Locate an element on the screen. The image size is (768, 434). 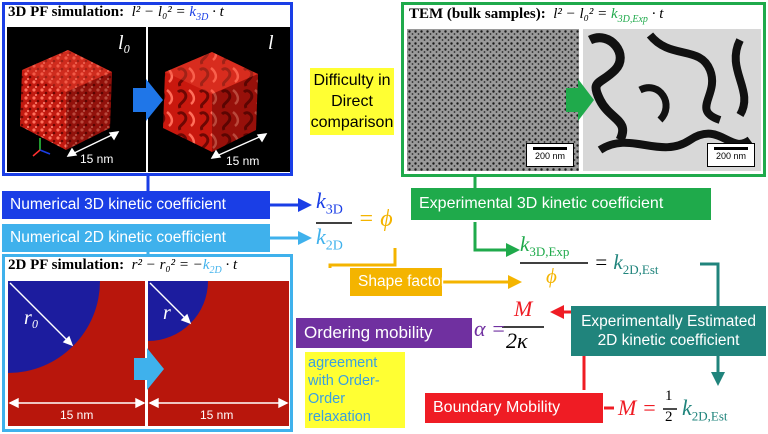
axis-gizmo-icon is located at coordinates (41, 147).